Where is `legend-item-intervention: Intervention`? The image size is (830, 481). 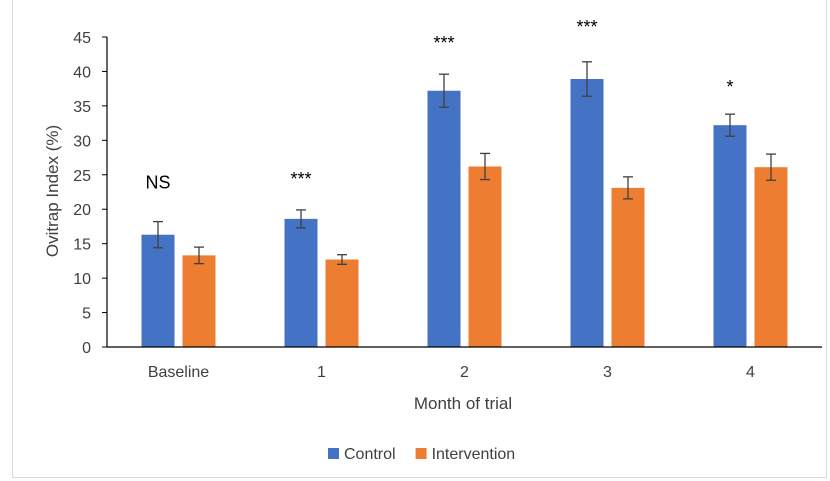 legend-item-intervention: Intervention is located at coordinates (465, 454).